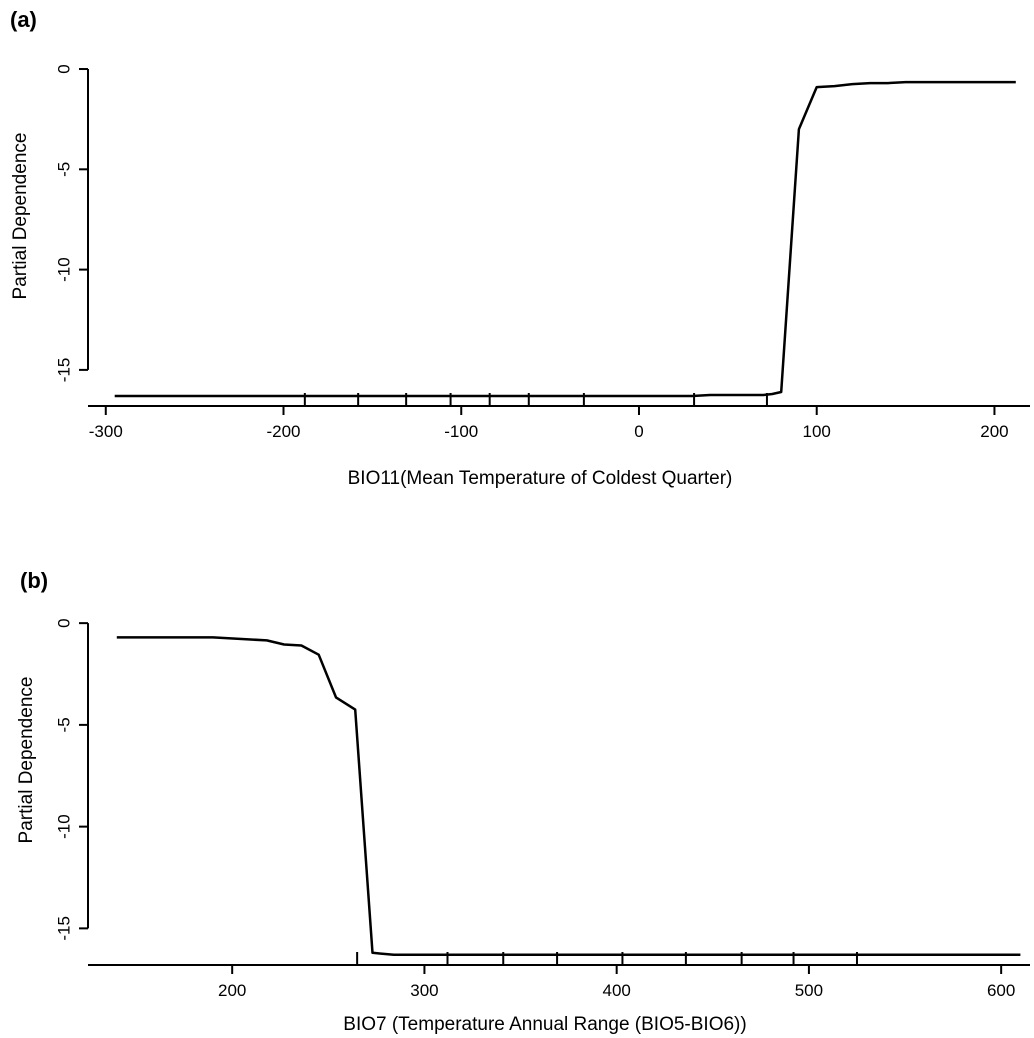 The width and height of the screenshot is (1034, 1038). What do you see at coordinates (34, 580) in the screenshot?
I see `panel-b-label: (b)` at bounding box center [34, 580].